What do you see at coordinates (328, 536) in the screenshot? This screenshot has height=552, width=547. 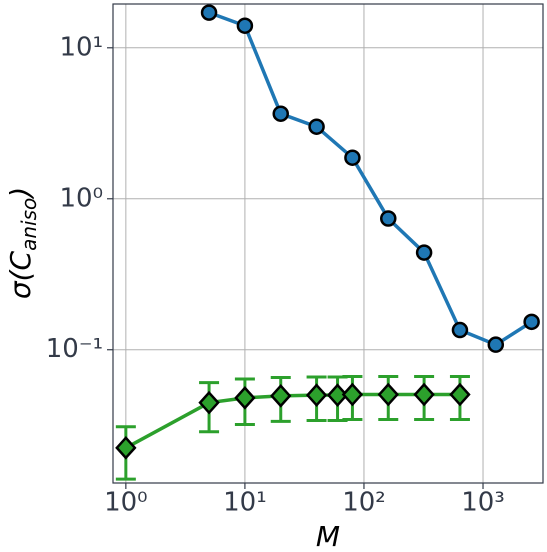 I see `x-axis-label: M` at bounding box center [328, 536].